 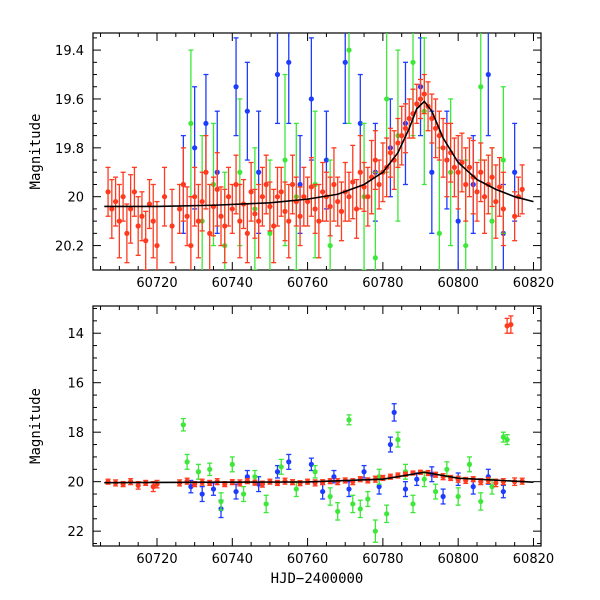 What do you see at coordinates (317, 579) in the screenshot?
I see `x-axis-label: HJD−2400000` at bounding box center [317, 579].